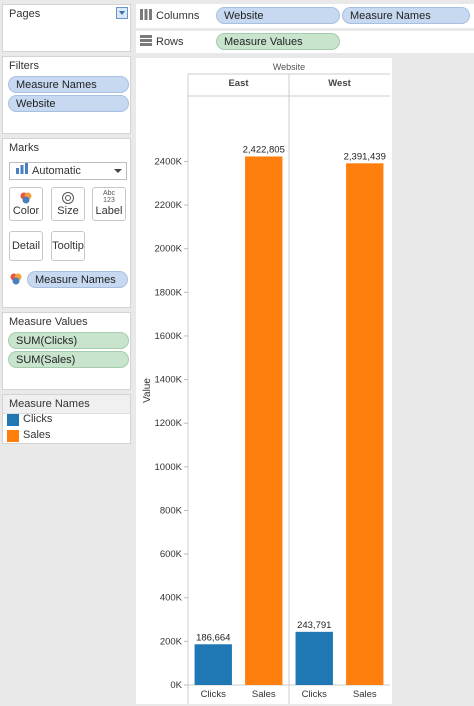 The width and height of the screenshot is (474, 706). Describe the element at coordinates (170, 42) in the screenshot. I see `rows-label-text: Rows` at that location.